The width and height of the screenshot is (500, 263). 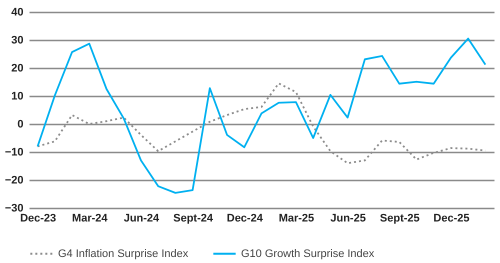 What do you see at coordinates (245, 218) in the screenshot?
I see `x-tick-label: Dec-24` at bounding box center [245, 218].